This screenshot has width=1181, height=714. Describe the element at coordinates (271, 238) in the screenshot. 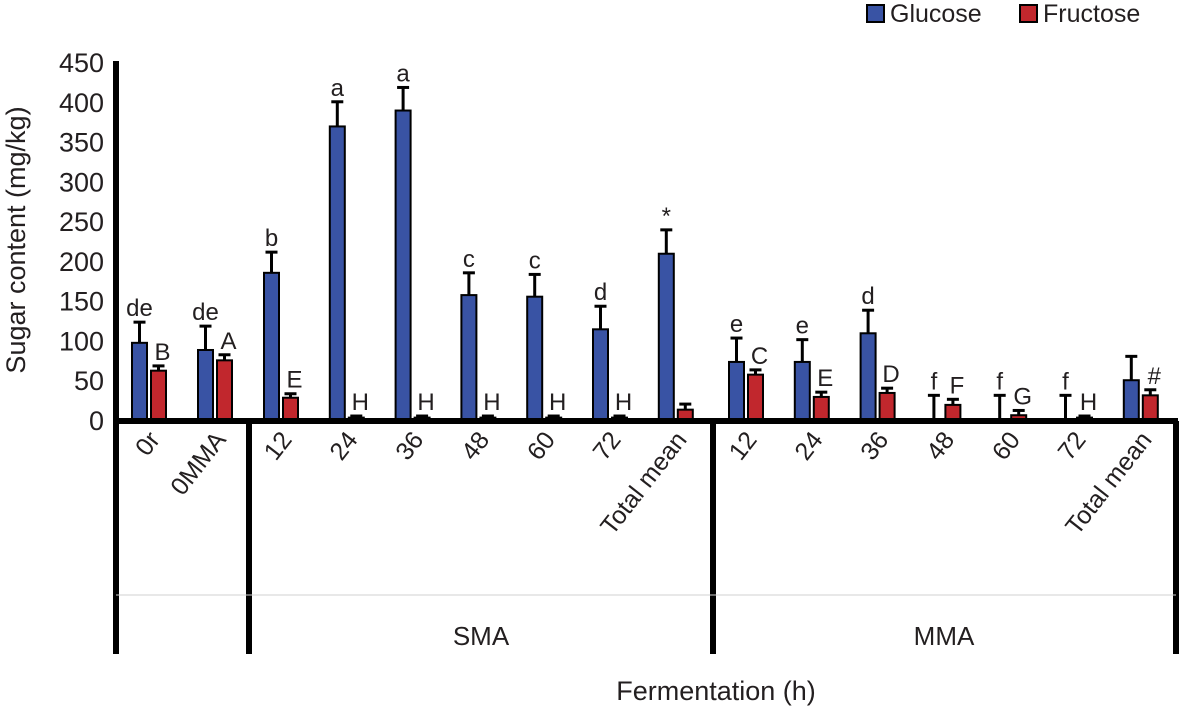

I see `significance-label: b` at that location.